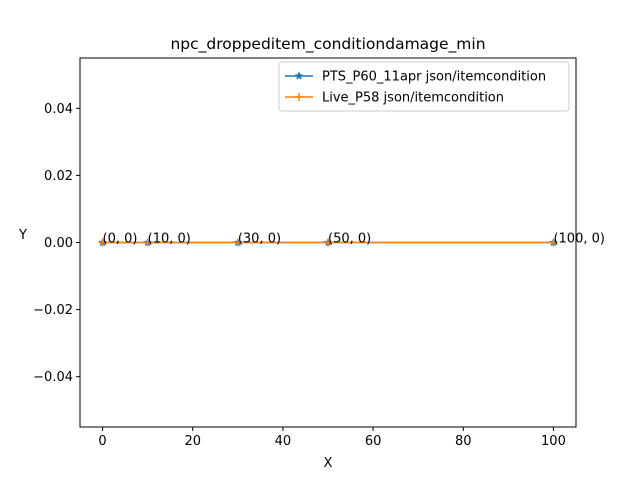 This screenshot has height=480, width=640. Describe the element at coordinates (434, 77) in the screenshot. I see `legend-label: PTS_P60_11apr json/itemcondition` at that location.